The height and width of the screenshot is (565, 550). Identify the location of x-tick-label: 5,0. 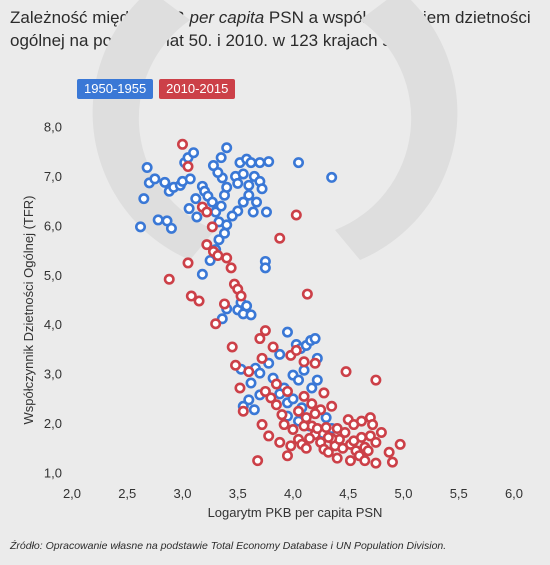
(403, 493).